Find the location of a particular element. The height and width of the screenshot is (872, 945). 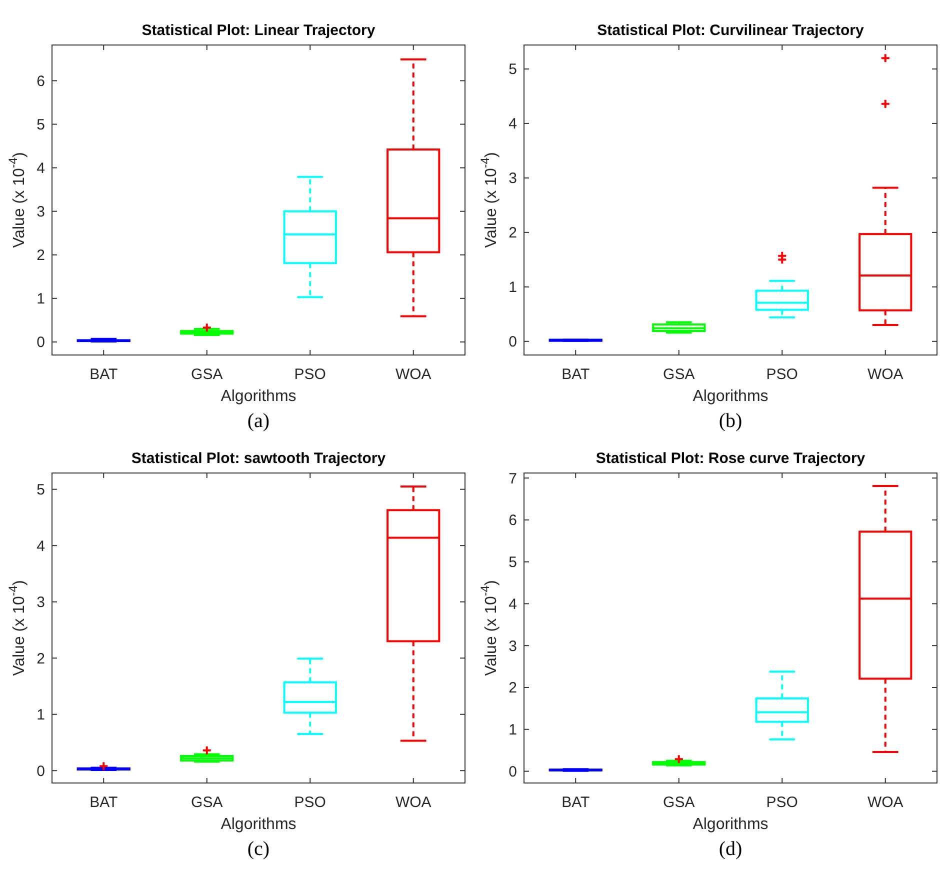

chart-title: Statistical Plot: Curvilinear Trajectory is located at coordinates (731, 30).